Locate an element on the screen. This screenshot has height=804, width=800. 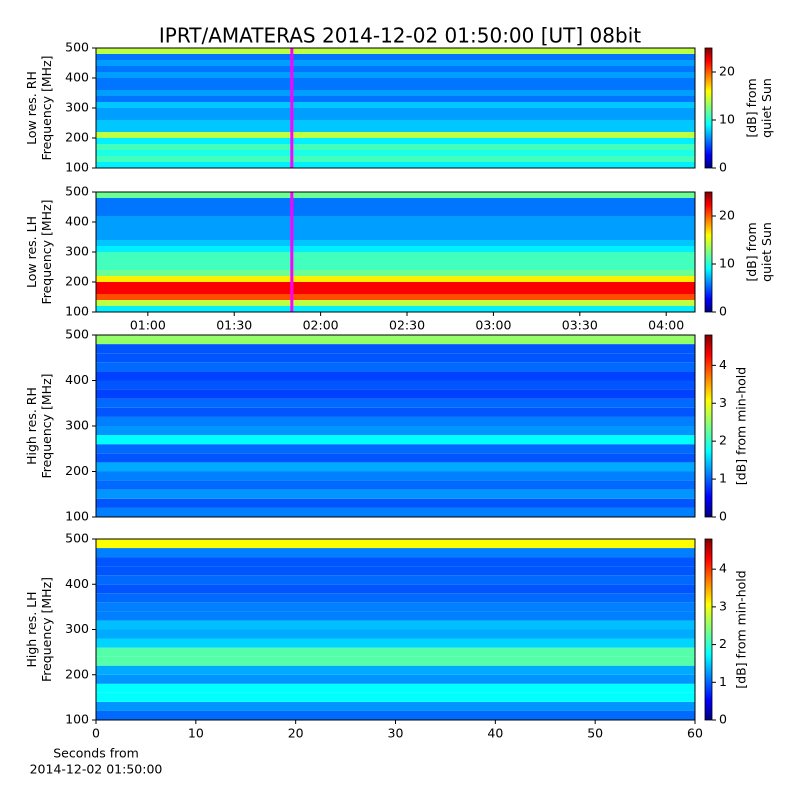
x-tick-label: 04:00 is located at coordinates (666, 325).